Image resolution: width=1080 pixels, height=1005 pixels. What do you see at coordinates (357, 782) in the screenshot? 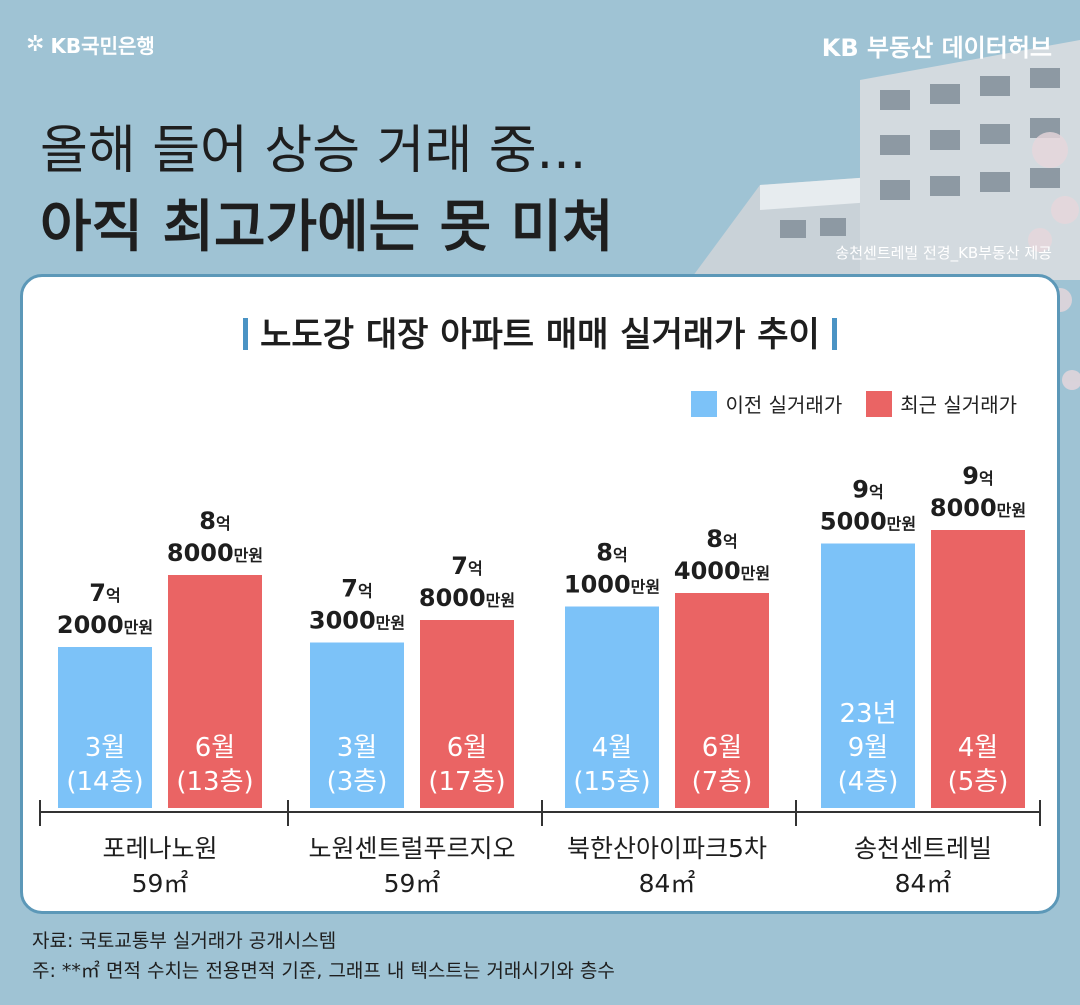
I see `bar-inner-label: (3층)` at bounding box center [357, 782].